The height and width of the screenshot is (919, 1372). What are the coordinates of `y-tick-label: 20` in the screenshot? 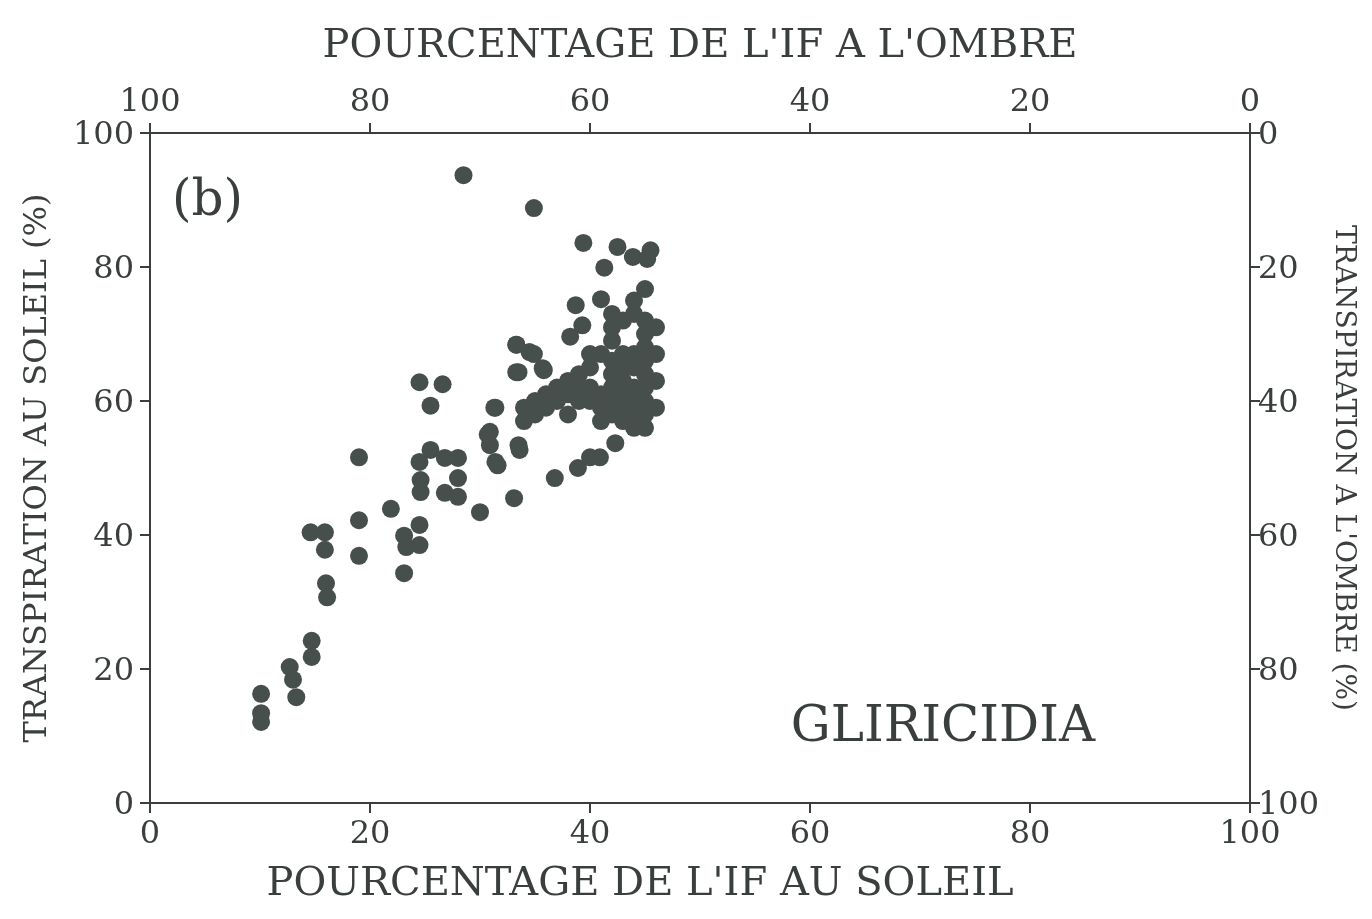 It's located at (113, 669).